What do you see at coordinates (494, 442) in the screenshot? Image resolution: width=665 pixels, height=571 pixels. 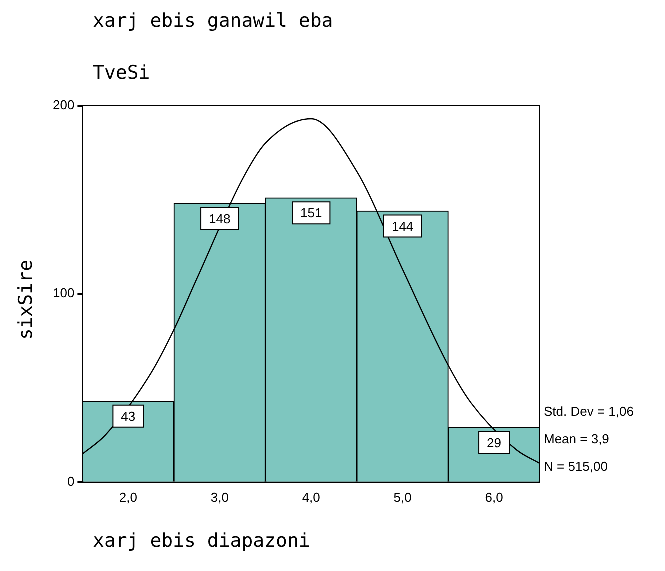 I see `data-label: 29` at bounding box center [494, 442].